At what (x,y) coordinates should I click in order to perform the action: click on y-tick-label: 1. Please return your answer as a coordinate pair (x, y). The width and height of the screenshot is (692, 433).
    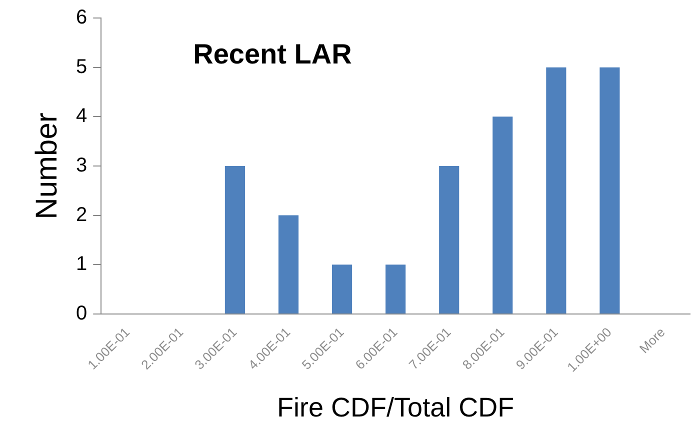
    Looking at the image, I should click on (82, 264).